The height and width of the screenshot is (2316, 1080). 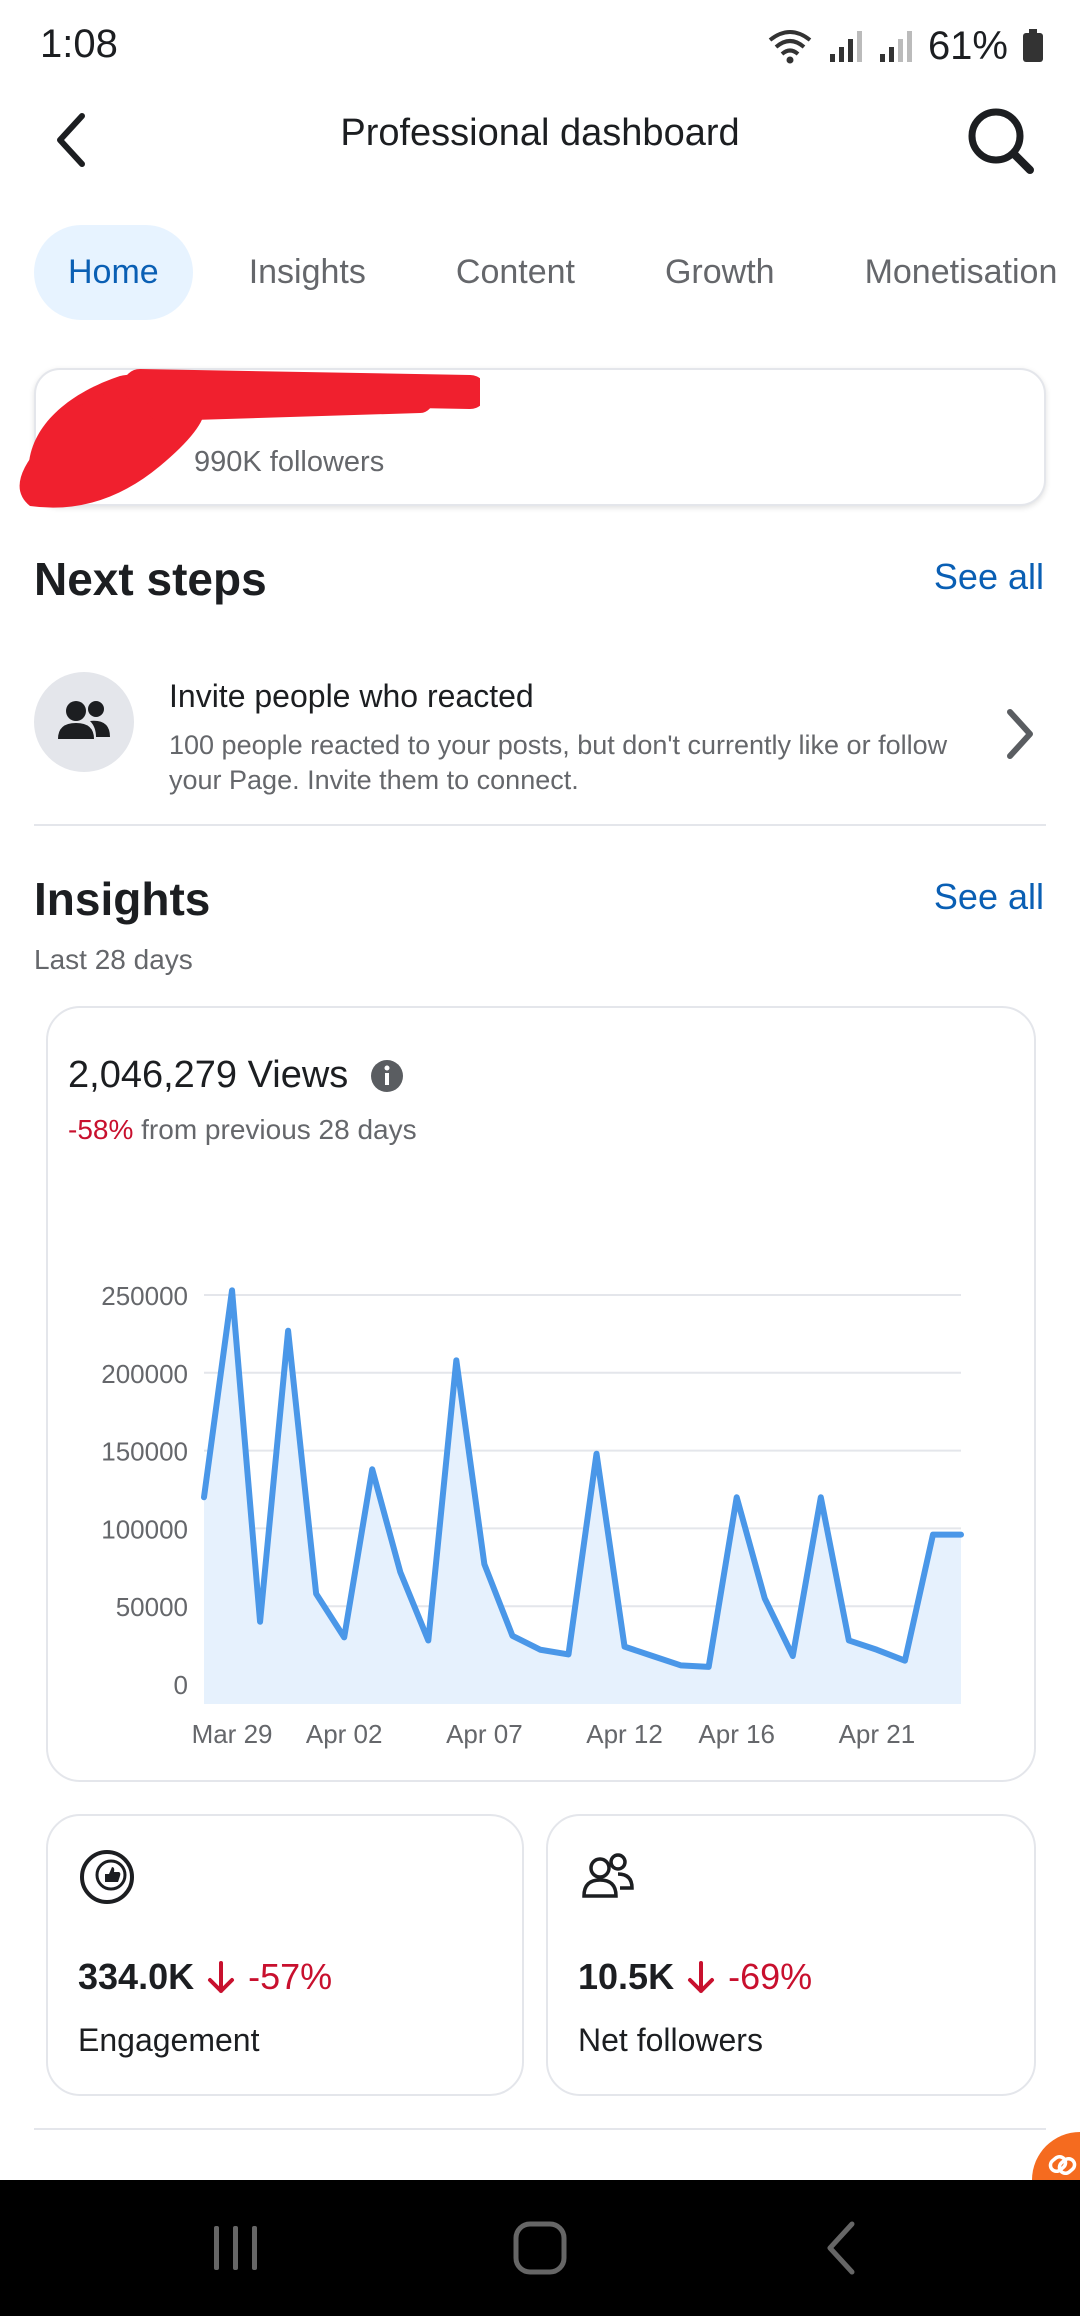 What do you see at coordinates (961, 271) in the screenshot?
I see `tab-monetisation: Monetisation` at bounding box center [961, 271].